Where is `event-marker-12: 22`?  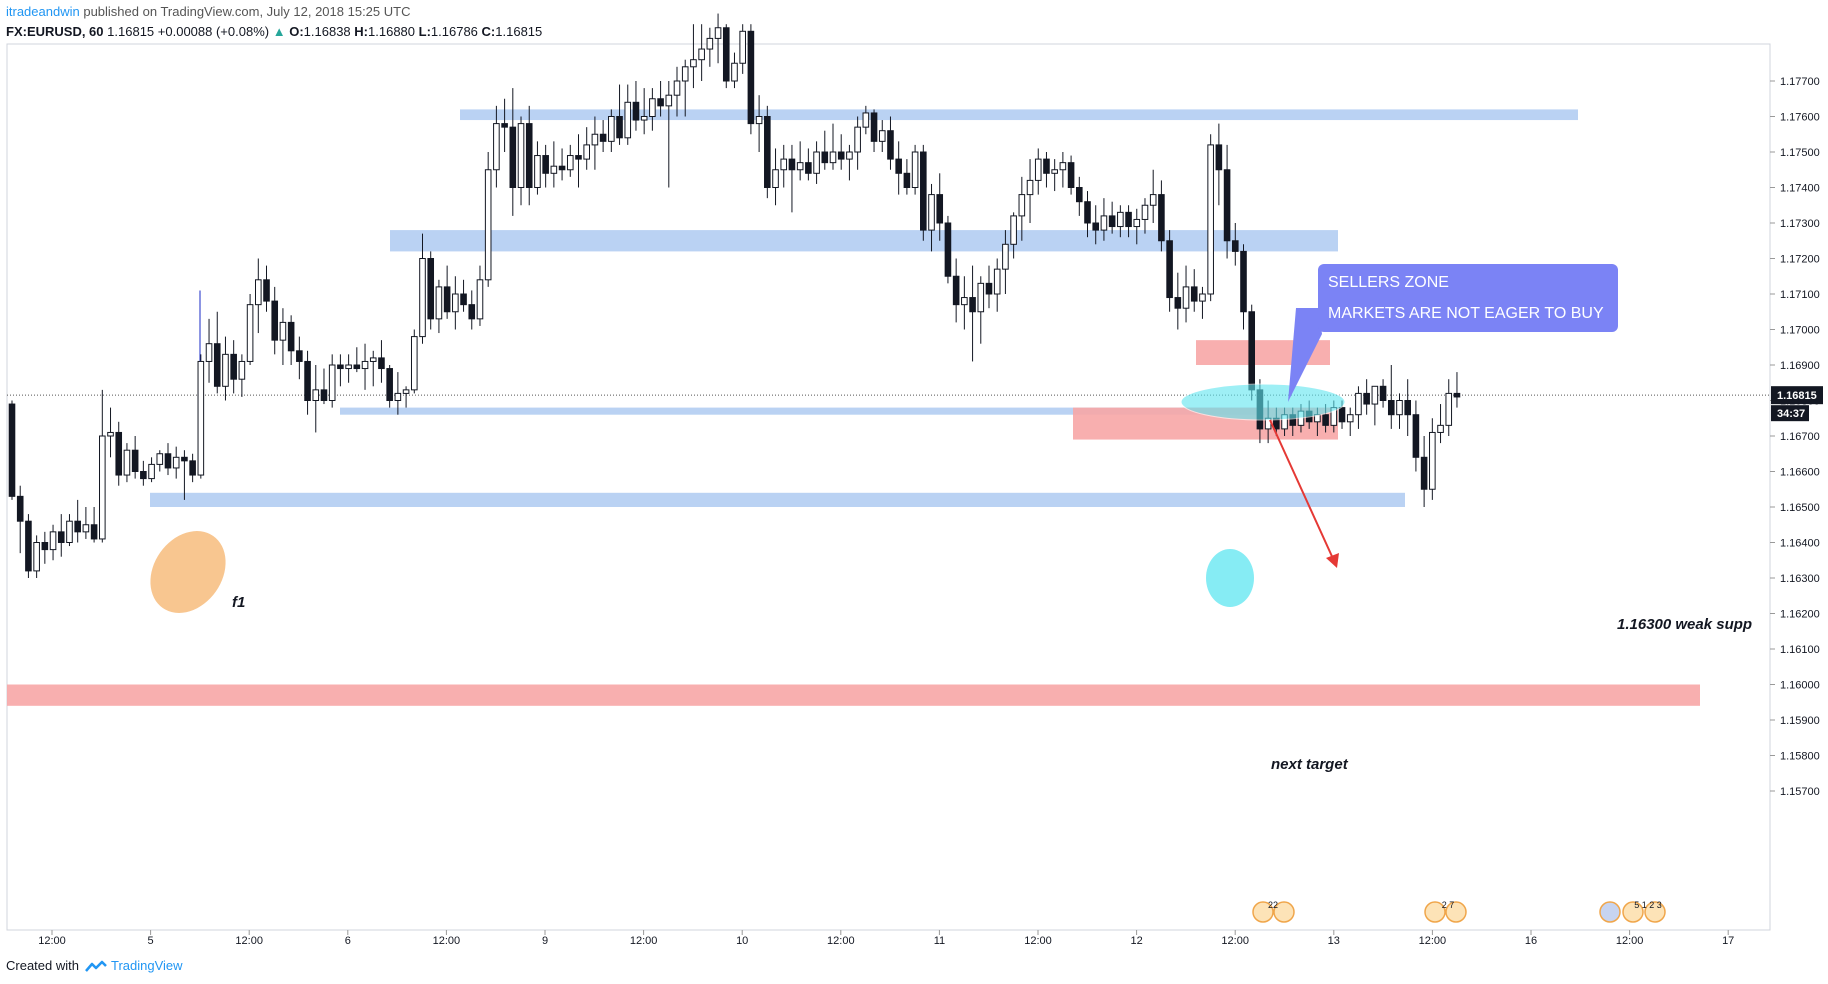
event-marker-12: 22 is located at coordinates (1273, 911).